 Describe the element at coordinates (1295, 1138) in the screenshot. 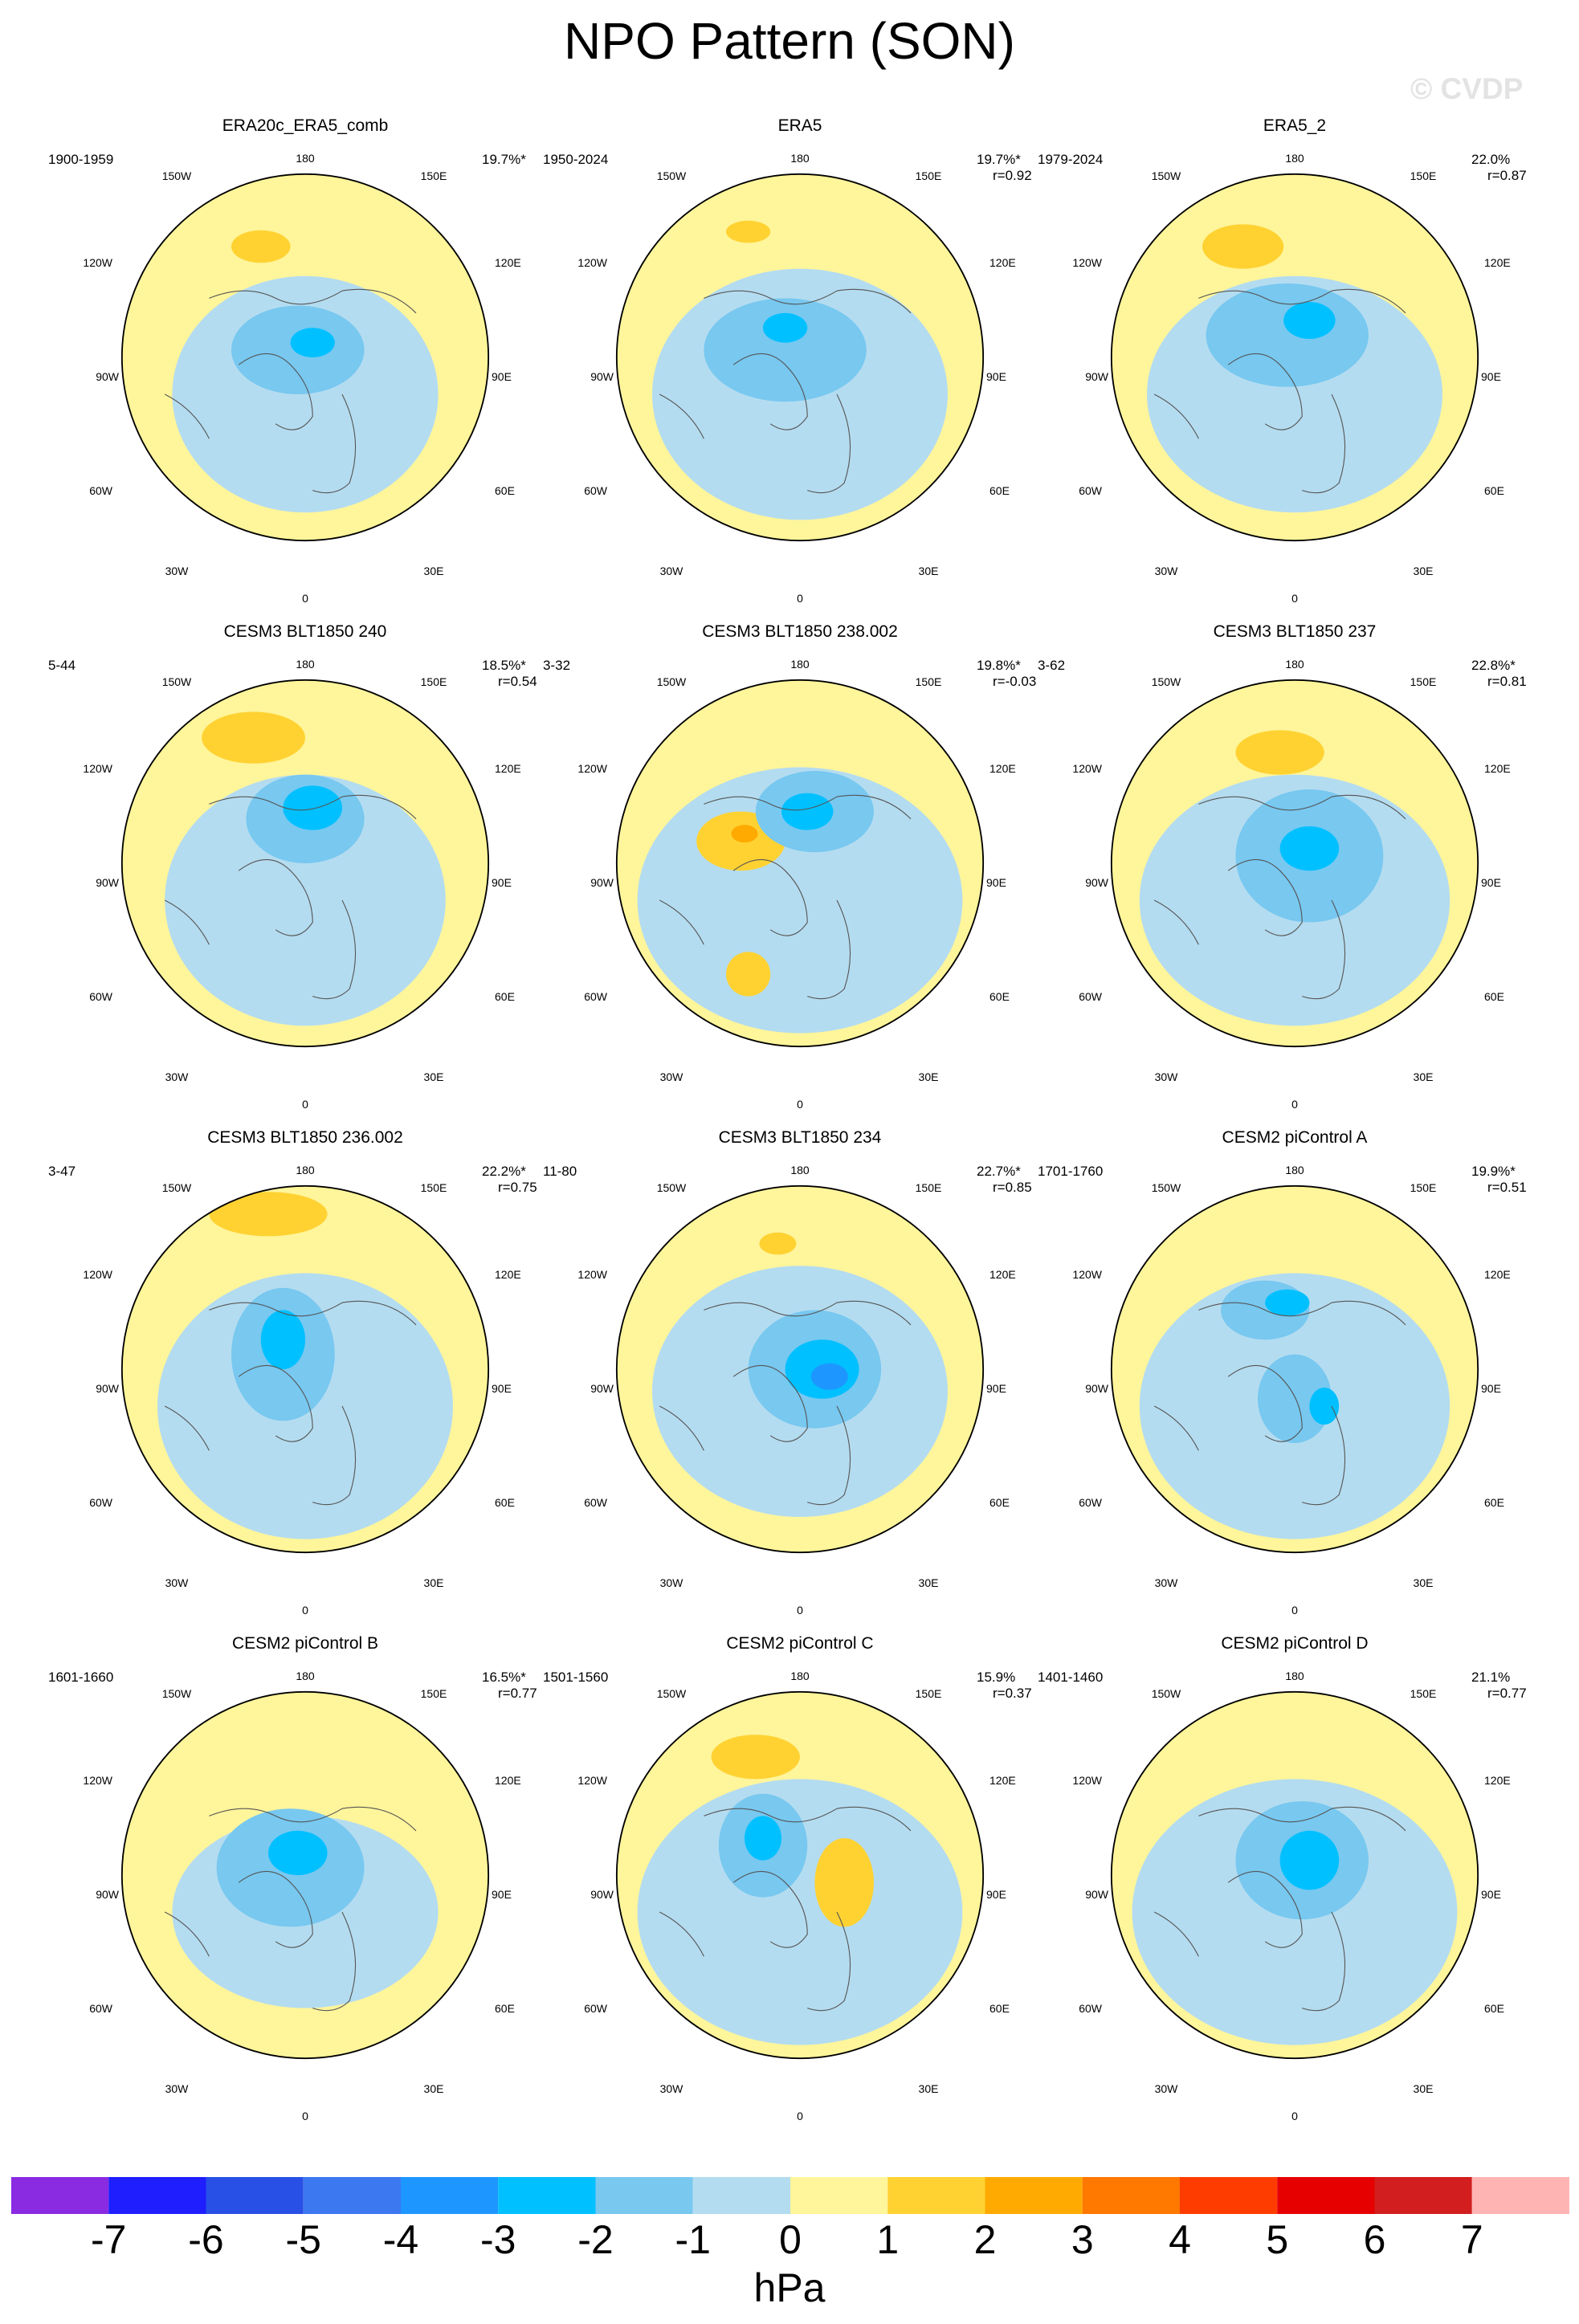

I see `panel-title: CESM2 piControl A` at that location.